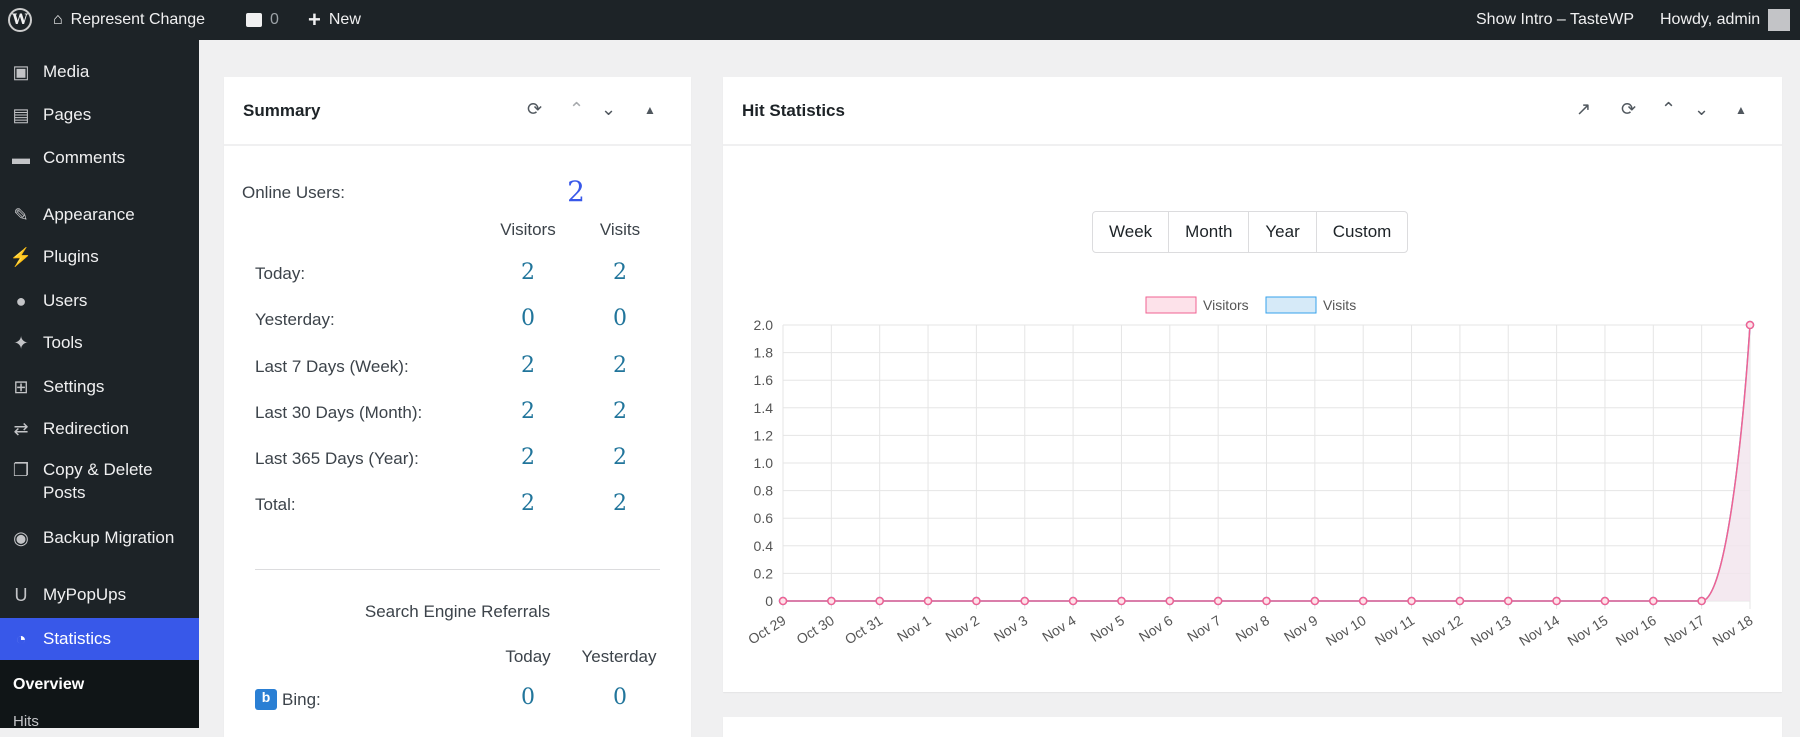 This screenshot has height=737, width=1800. I want to click on row-label: Today:, so click(280, 273).